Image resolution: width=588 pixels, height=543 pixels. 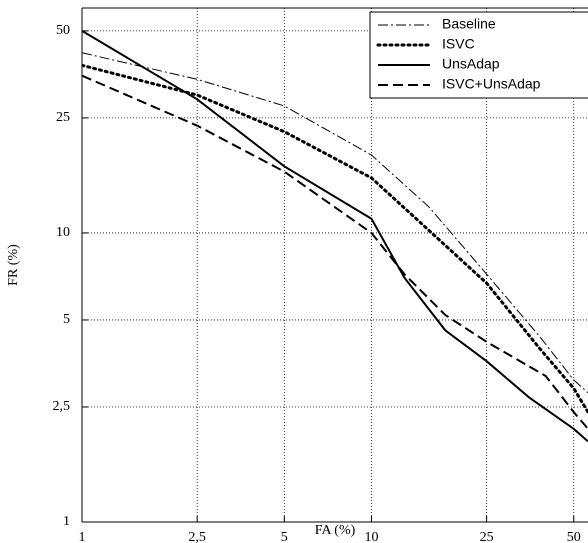 What do you see at coordinates (284, 536) in the screenshot?
I see `x-tick-label: 5` at bounding box center [284, 536].